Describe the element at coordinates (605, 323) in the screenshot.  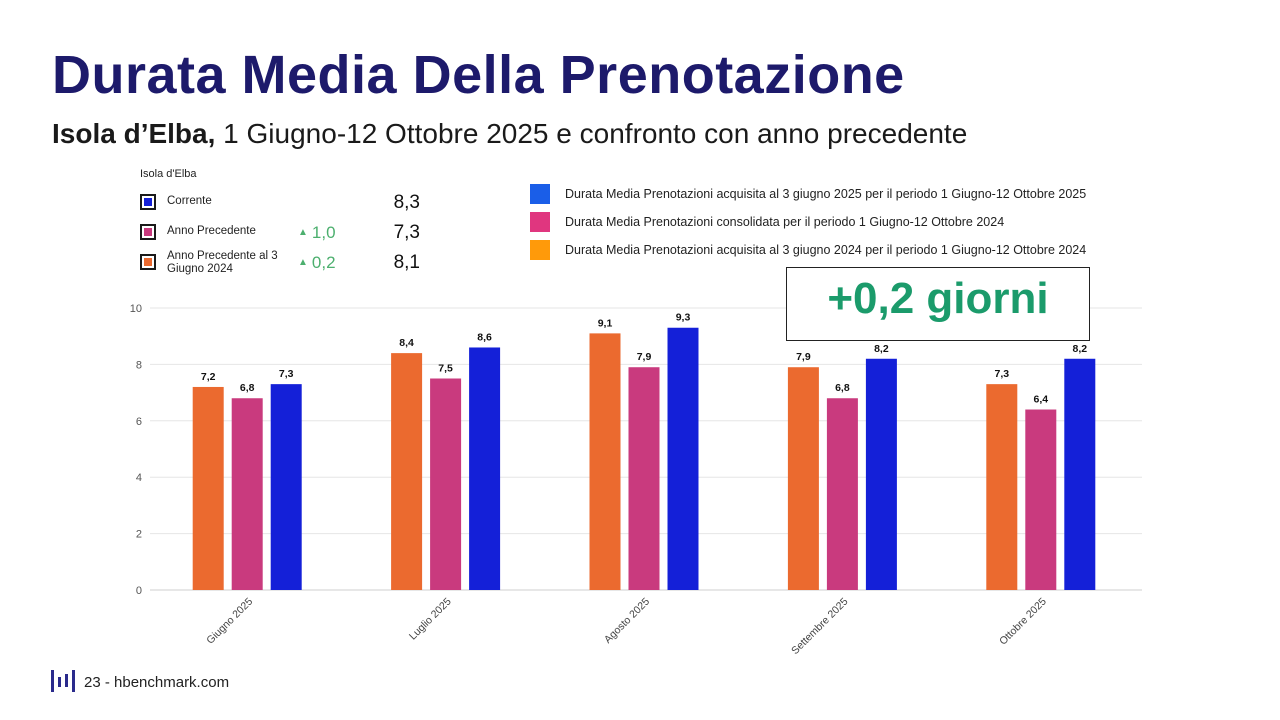
I see `data-label: 9,1` at that location.